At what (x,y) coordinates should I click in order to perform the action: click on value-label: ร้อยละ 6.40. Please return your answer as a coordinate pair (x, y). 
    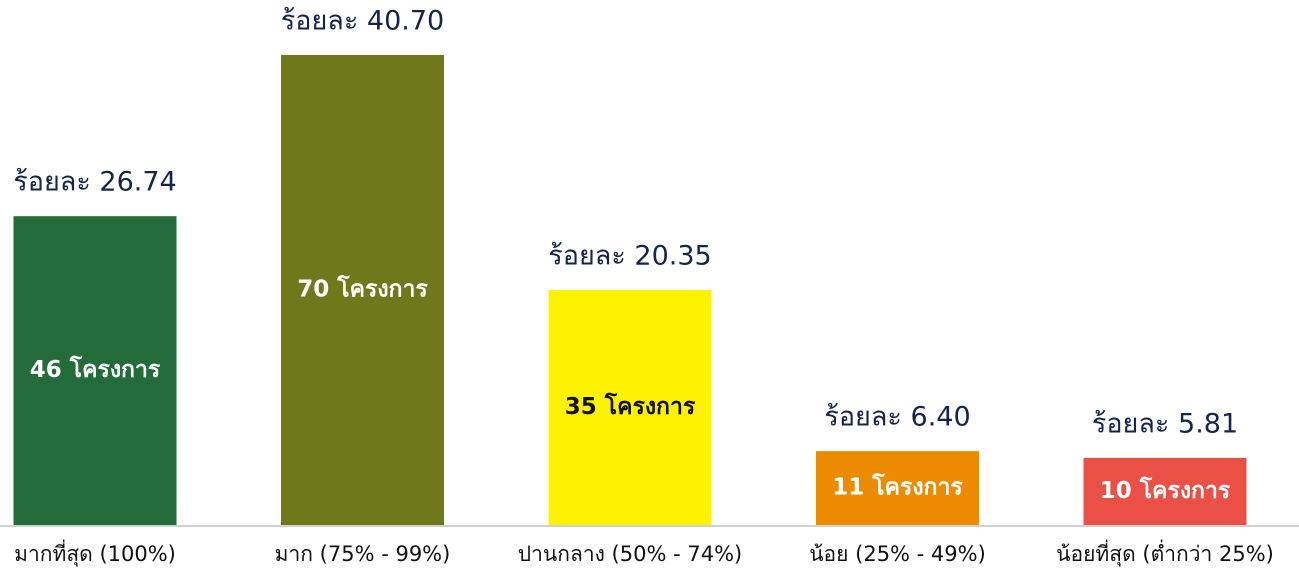
    Looking at the image, I should click on (897, 417).